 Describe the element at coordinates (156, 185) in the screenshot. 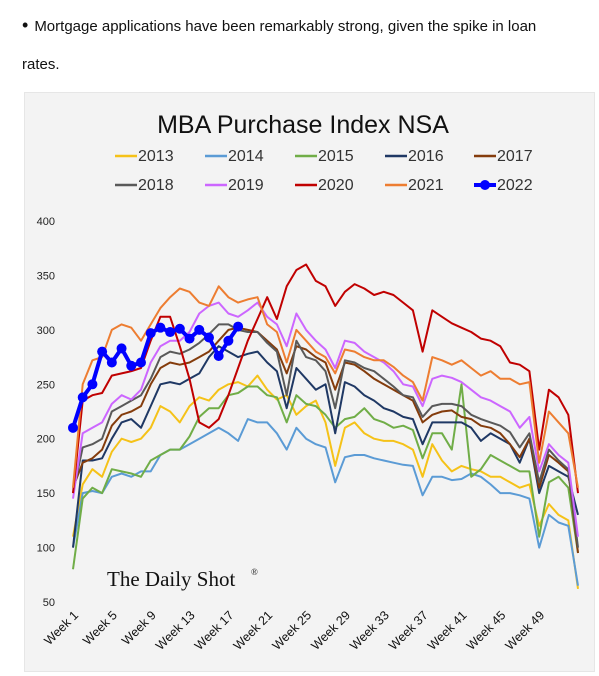

I see `legend-label: 2018` at that location.